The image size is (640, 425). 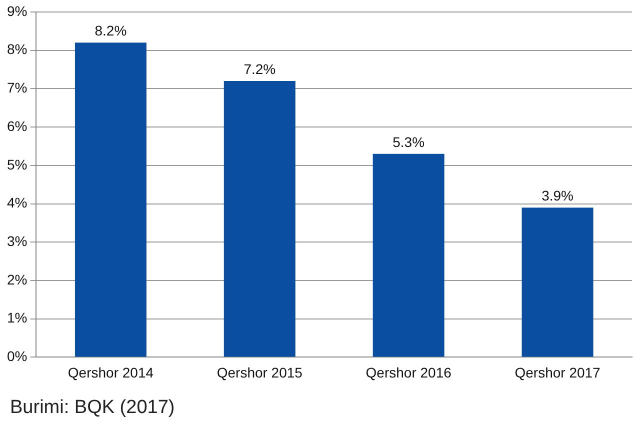 I want to click on data-label: 8.2%, so click(x=110, y=30).